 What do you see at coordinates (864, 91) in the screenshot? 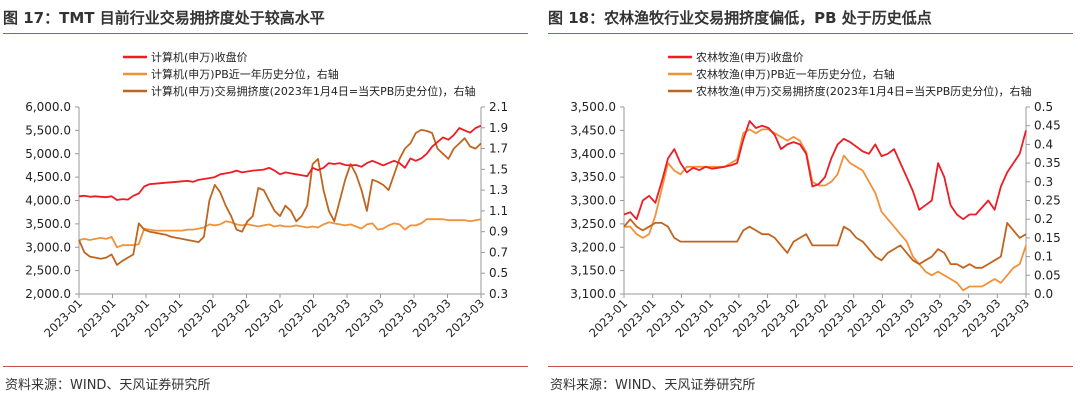
I see `legend-label: 农林牧渔(申万)交易拥挤度(2023年1月4日=当天PB历史分位)，右轴` at bounding box center [864, 91].